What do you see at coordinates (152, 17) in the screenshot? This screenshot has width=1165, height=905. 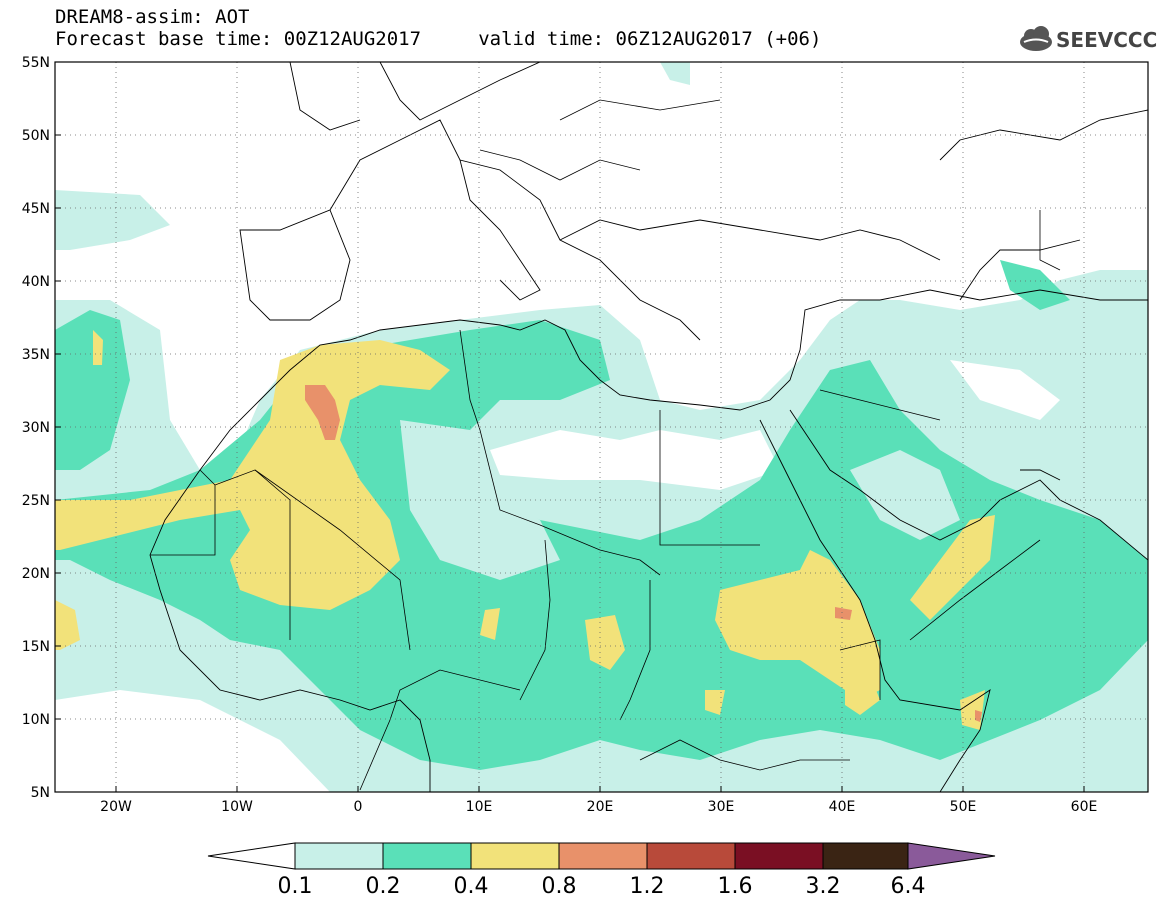 I see `map-title: DREAM8-assim: AOT` at bounding box center [152, 17].